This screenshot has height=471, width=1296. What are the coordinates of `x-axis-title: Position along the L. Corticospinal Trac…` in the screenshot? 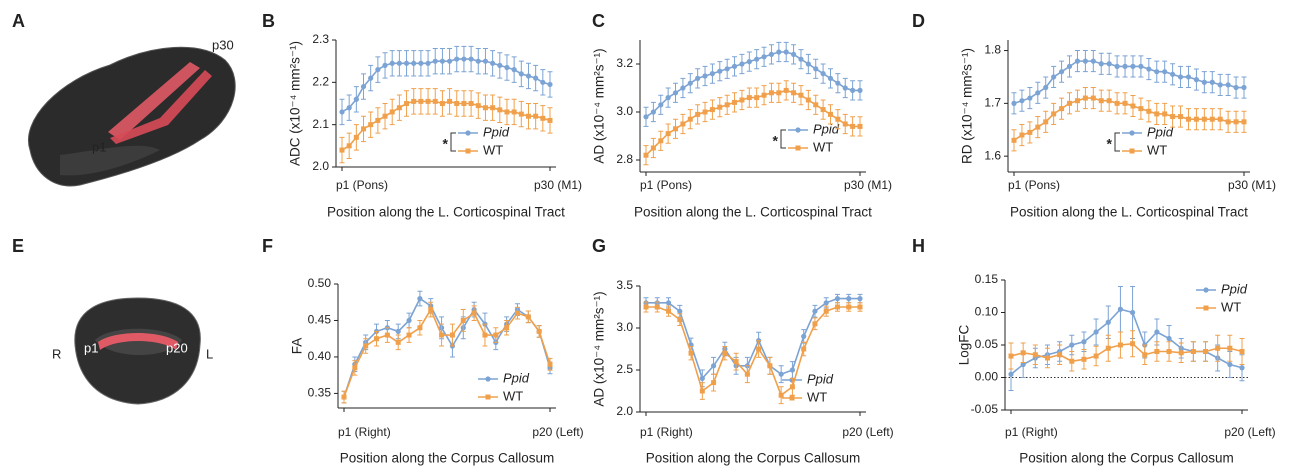 It's located at (1129, 212).